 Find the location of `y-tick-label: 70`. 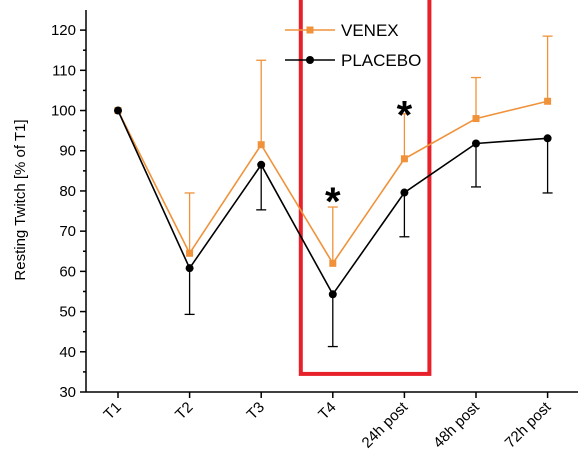

y-tick-label: 70 is located at coordinates (67, 231).